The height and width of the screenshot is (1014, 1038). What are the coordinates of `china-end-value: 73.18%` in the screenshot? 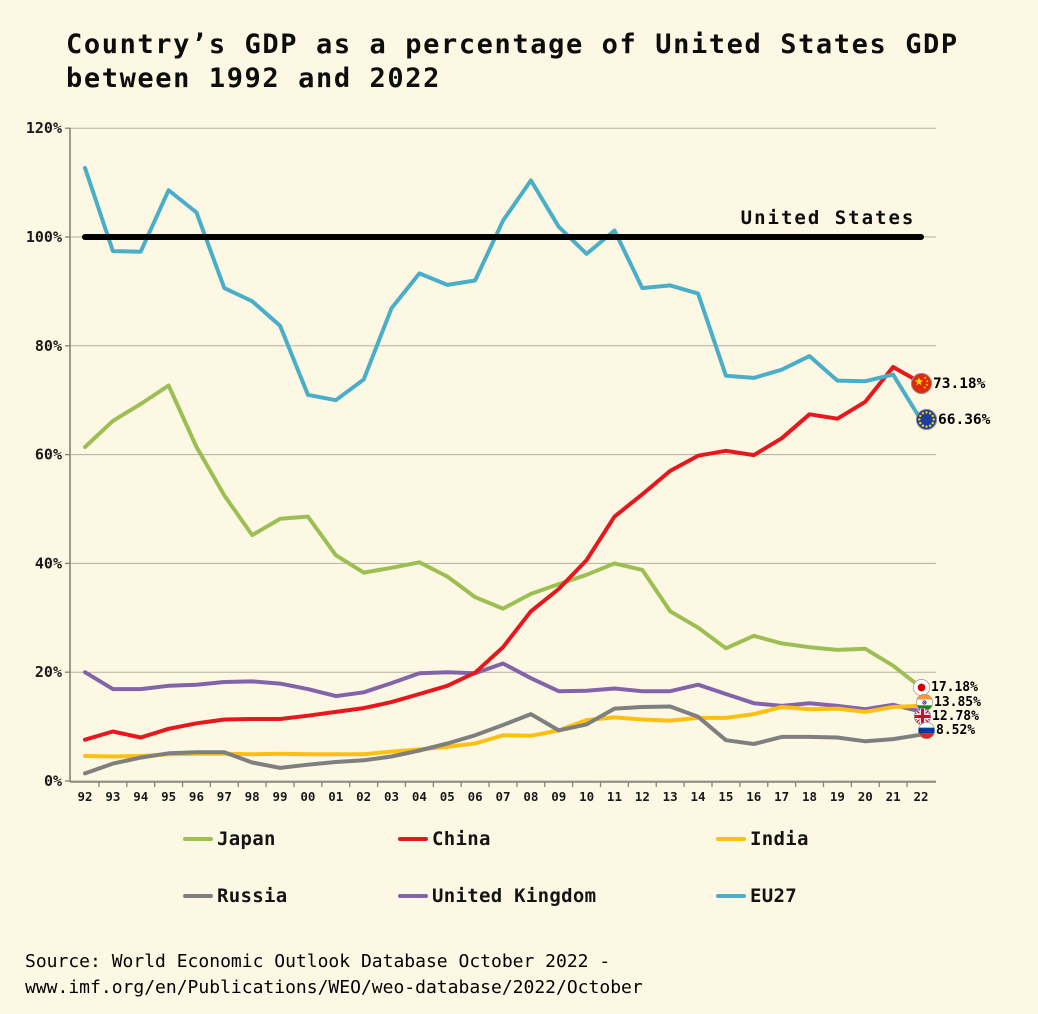 It's located at (959, 383).